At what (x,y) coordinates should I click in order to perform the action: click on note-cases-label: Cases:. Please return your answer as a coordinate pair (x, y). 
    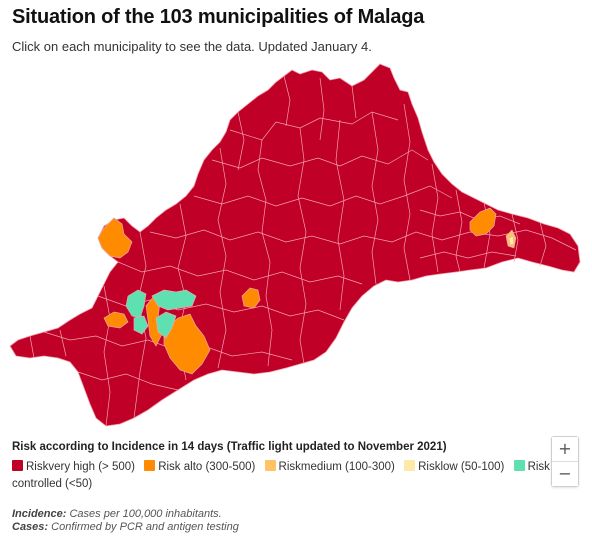
    Looking at the image, I should click on (30, 526).